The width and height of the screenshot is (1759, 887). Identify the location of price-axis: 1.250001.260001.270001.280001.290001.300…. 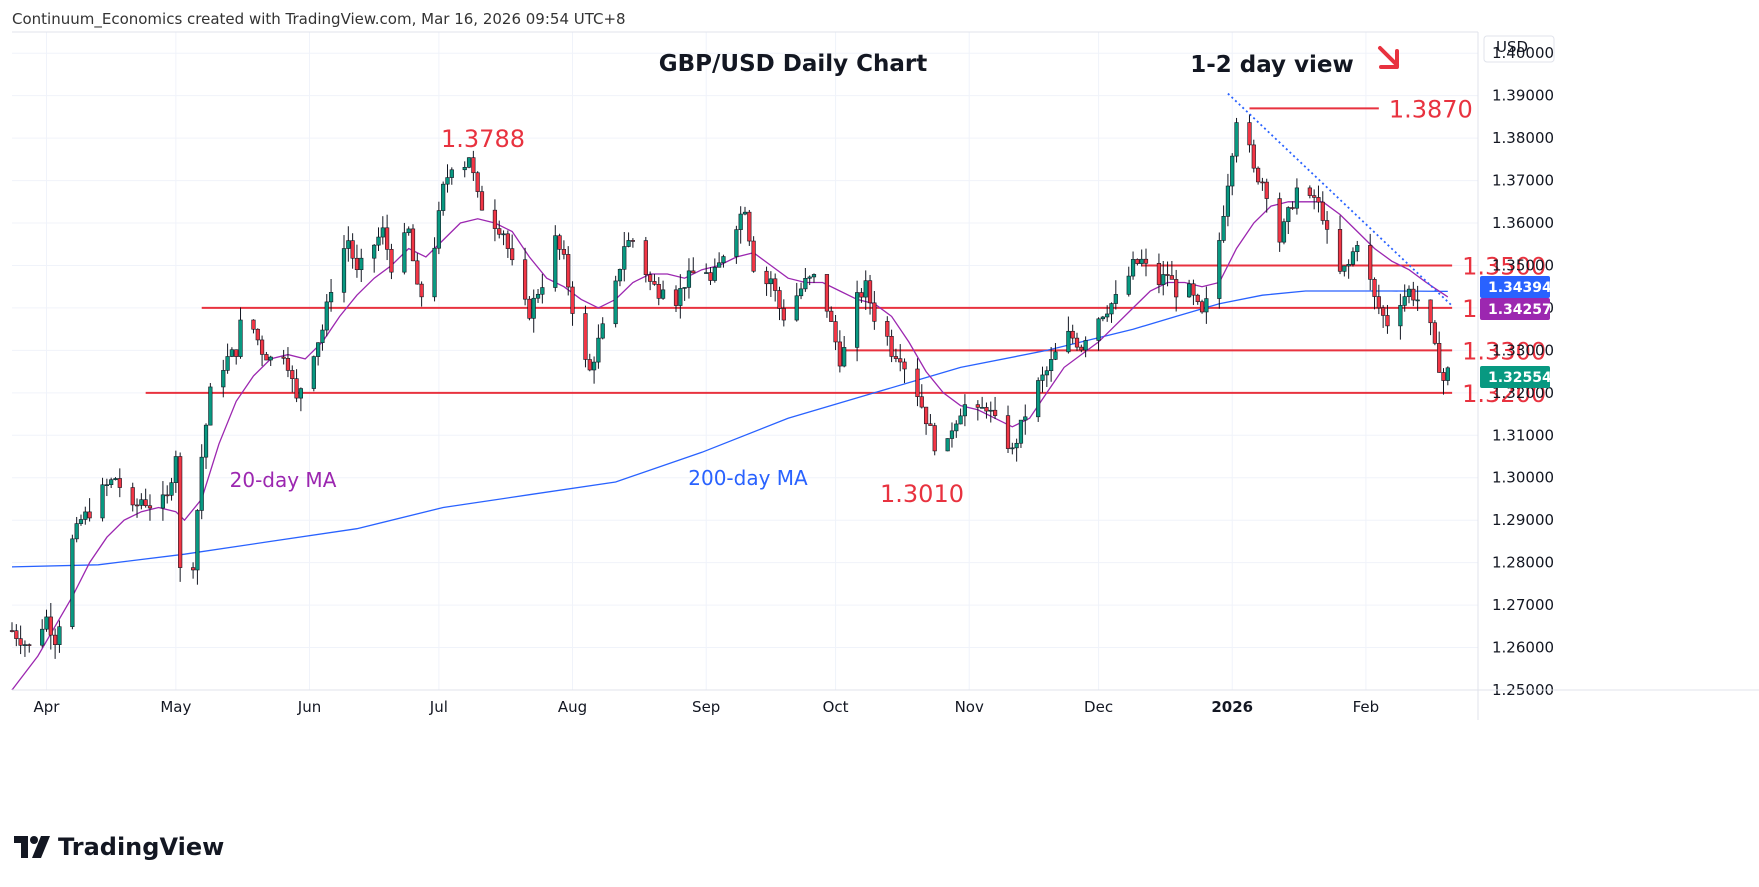
(1516, 376).